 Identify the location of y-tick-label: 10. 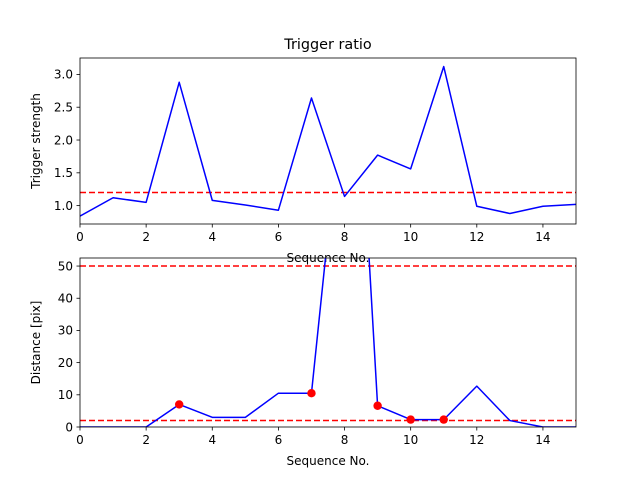
(65, 395).